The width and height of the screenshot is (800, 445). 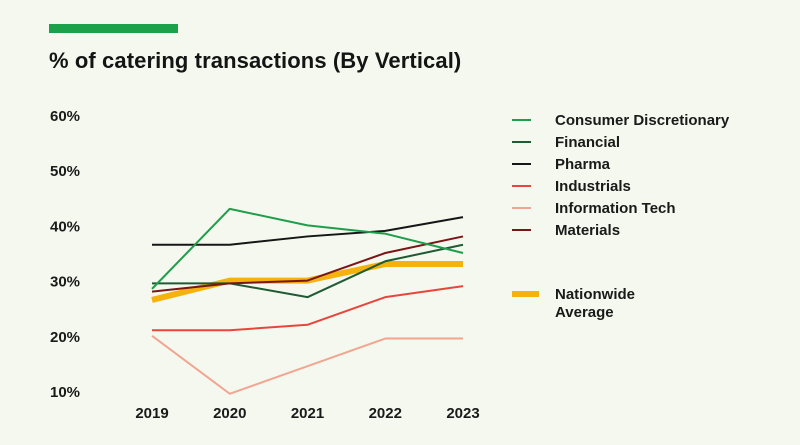 What do you see at coordinates (113, 28) in the screenshot?
I see `accent-bar` at bounding box center [113, 28].